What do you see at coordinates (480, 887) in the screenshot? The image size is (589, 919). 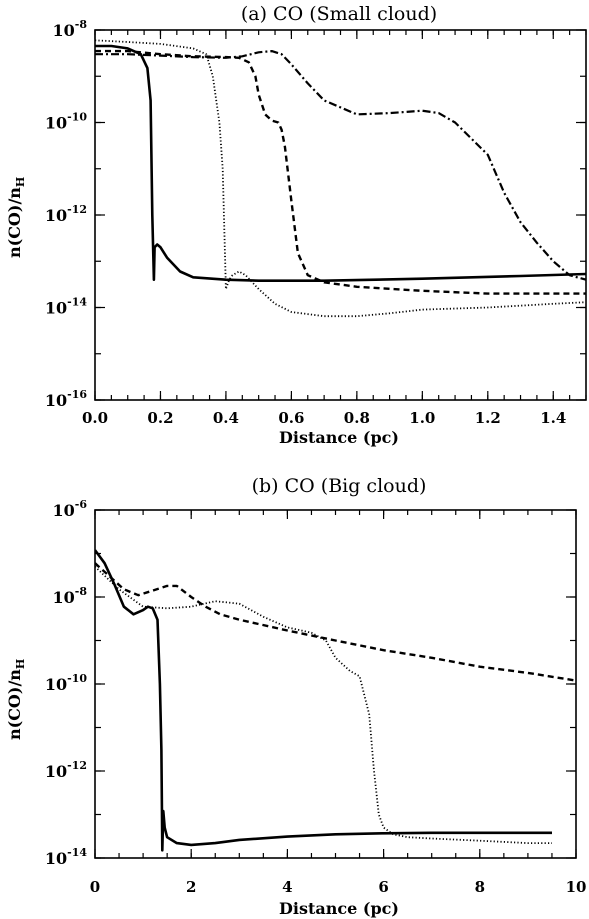 I see `x-tick-label-b: 8` at bounding box center [480, 887].